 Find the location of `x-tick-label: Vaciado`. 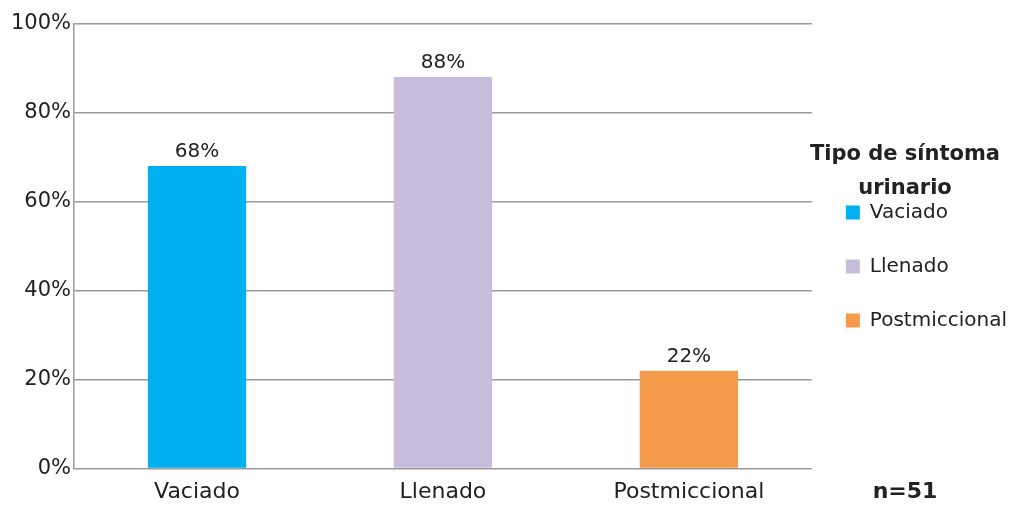

x-tick-label: Vaciado is located at coordinates (197, 490).